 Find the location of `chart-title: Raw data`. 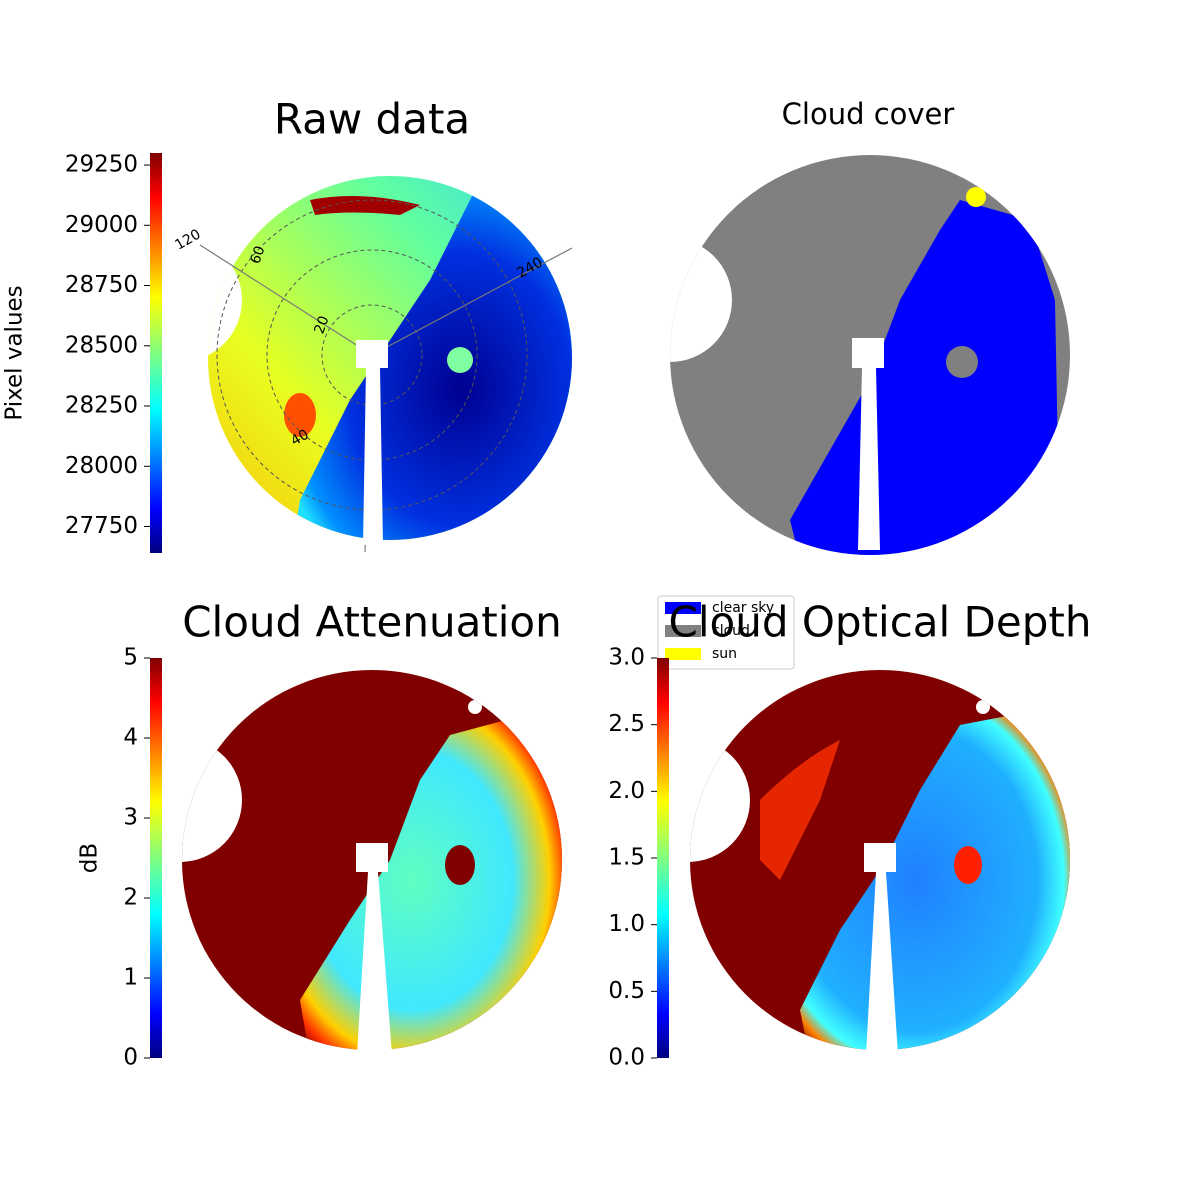

chart-title: Raw data is located at coordinates (372, 119).